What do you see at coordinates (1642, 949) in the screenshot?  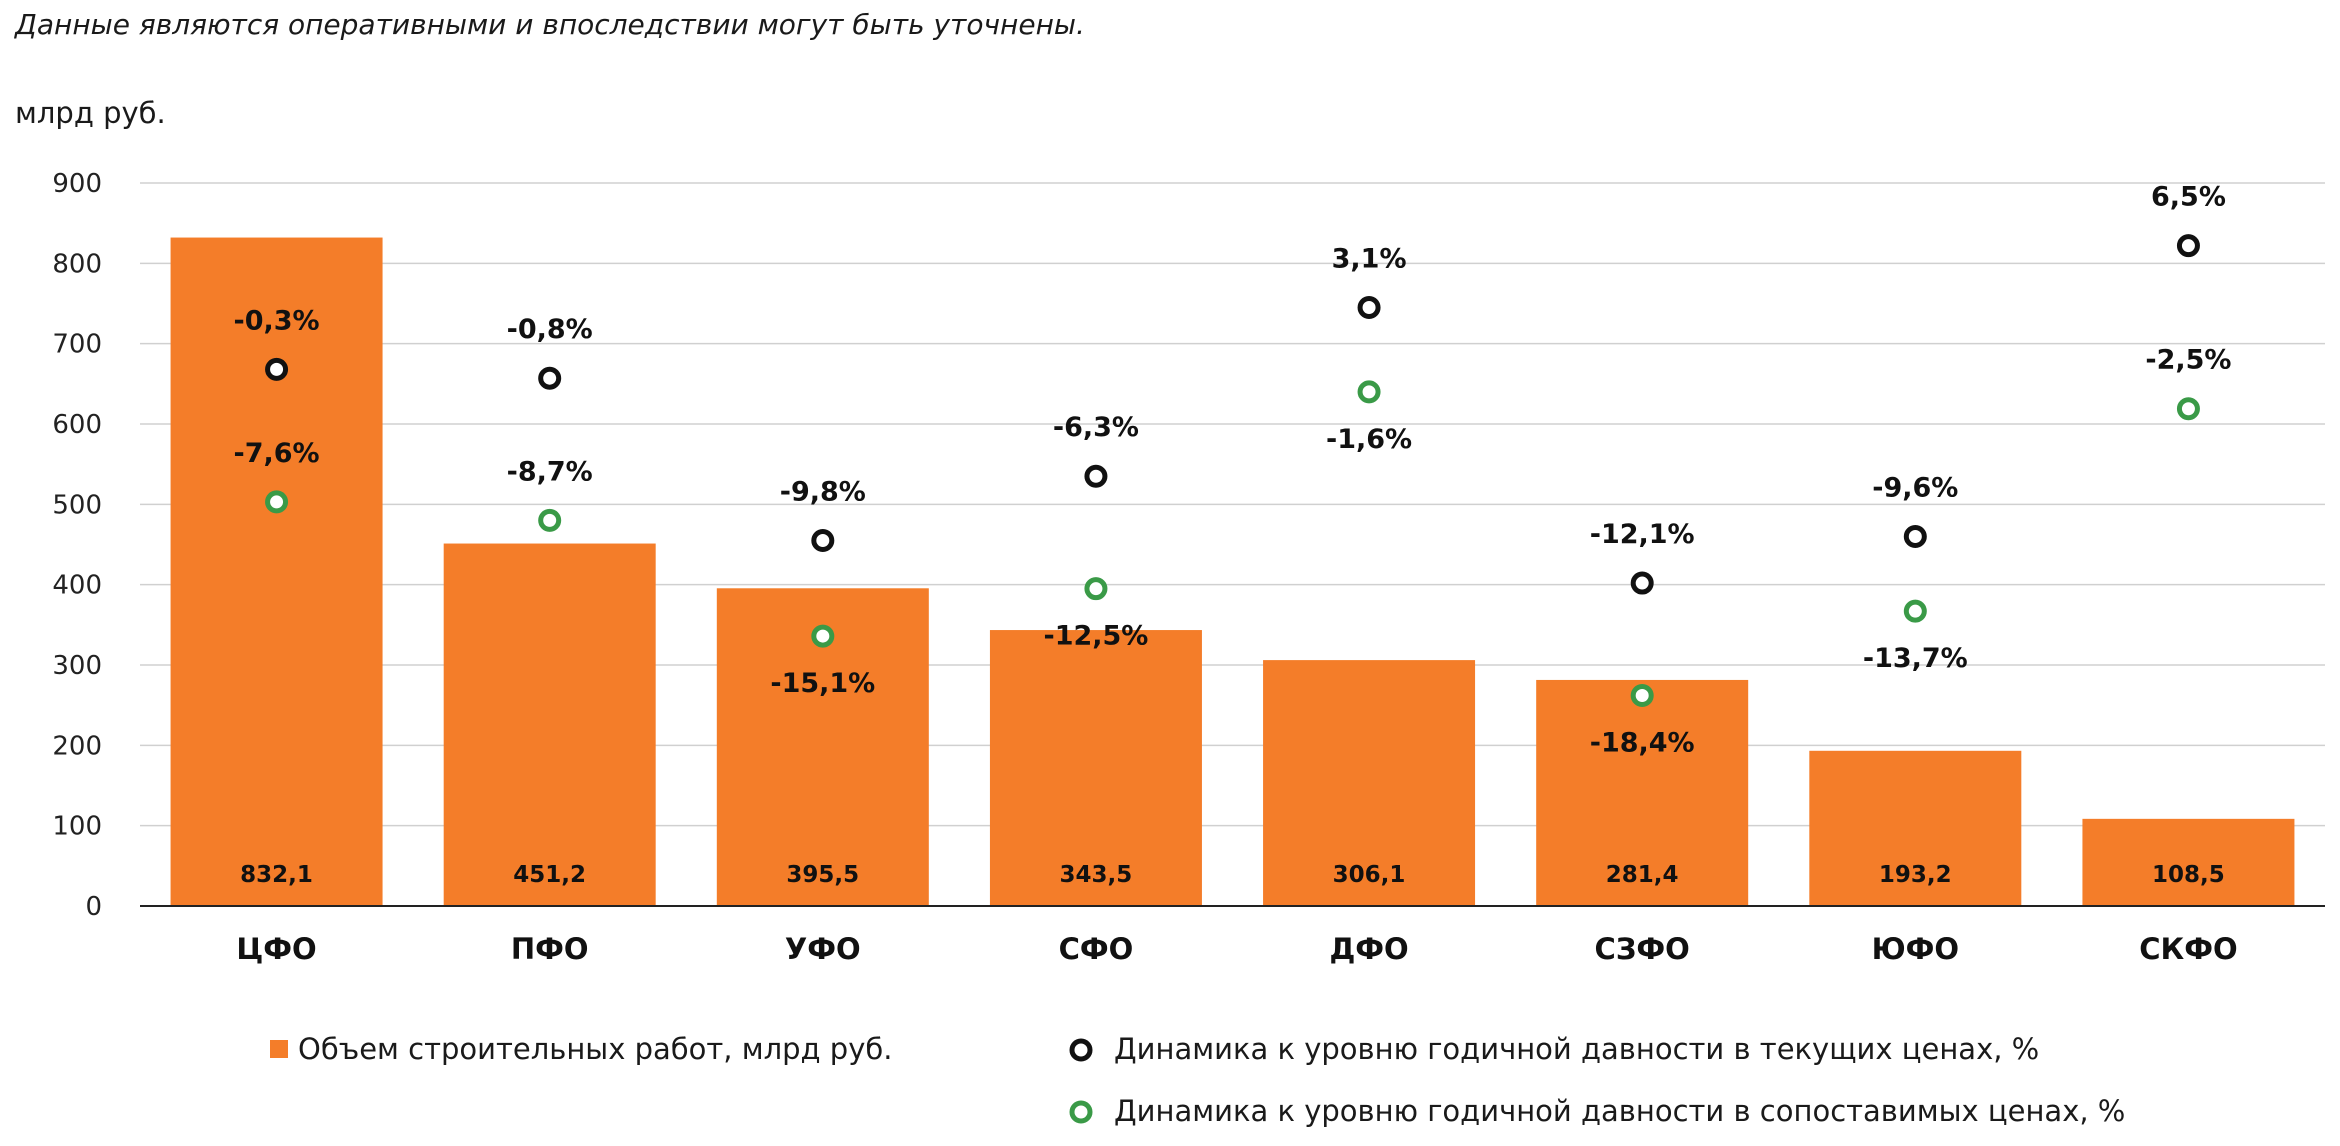 I see `x-category-label: СЗФО` at bounding box center [1642, 949].